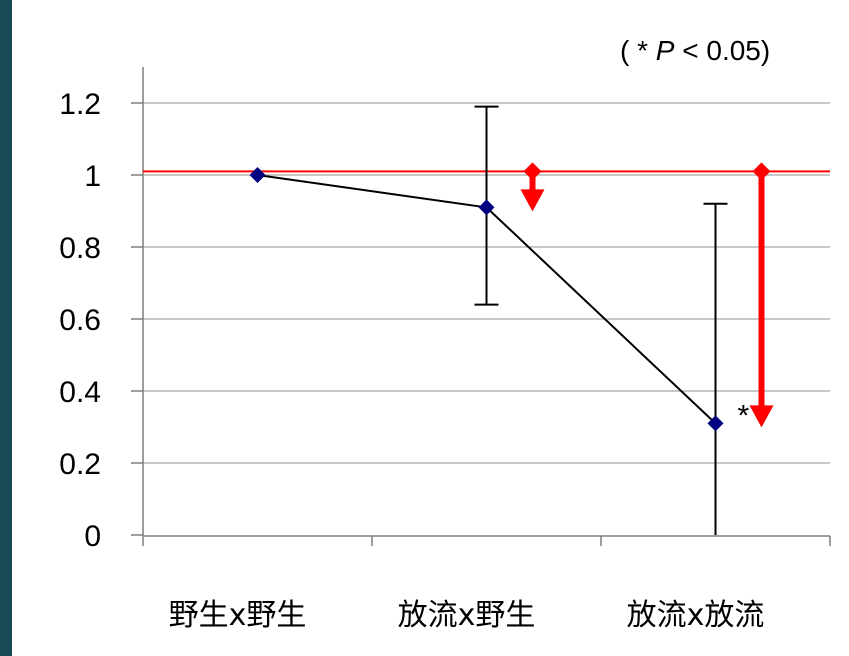 The width and height of the screenshot is (849, 656). I want to click on annotation-prefix: ( *, so click(638, 50).